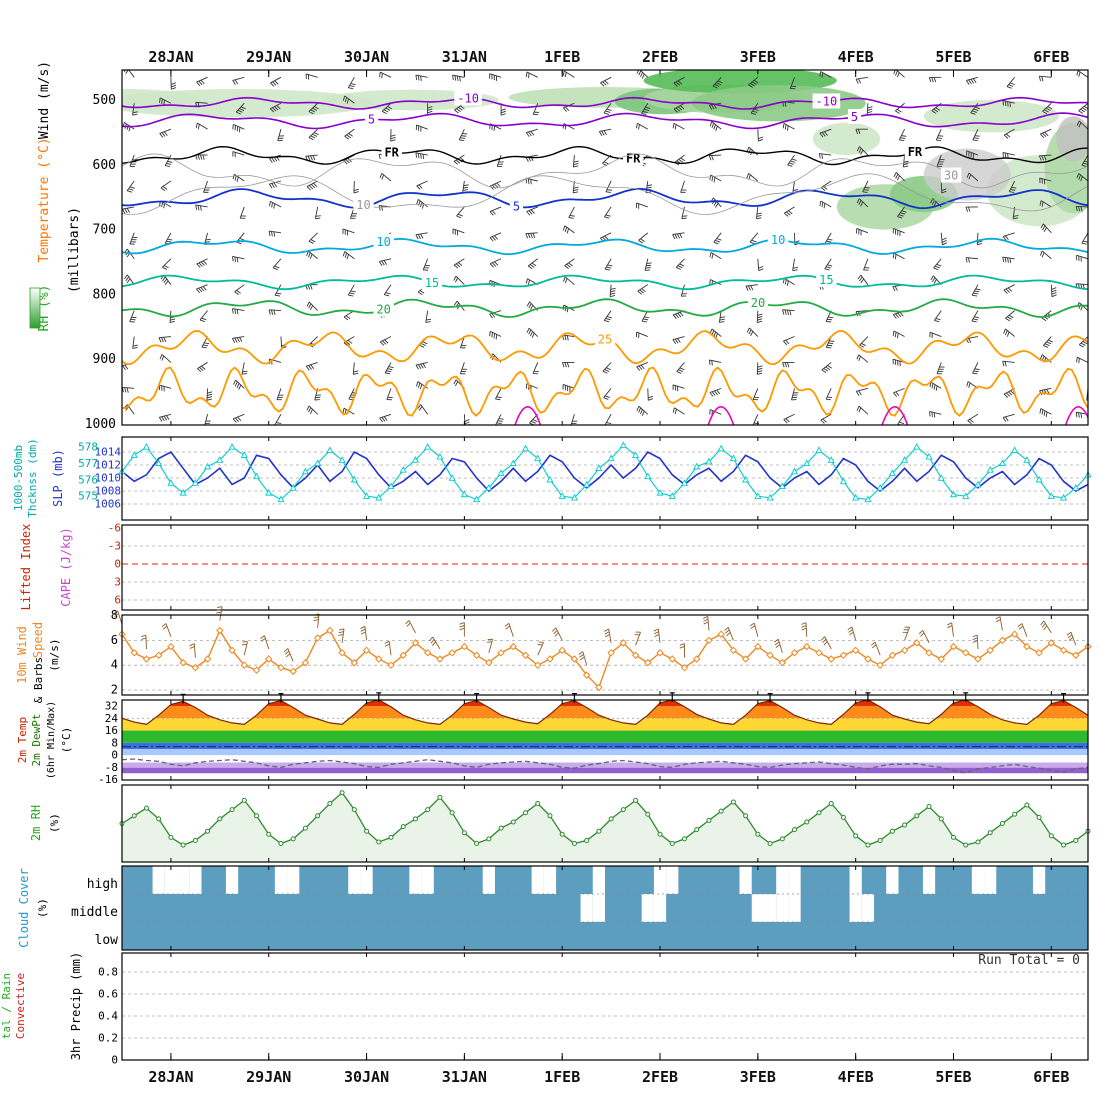 Image resolution: width=1100 pixels, height=1100 pixels. What do you see at coordinates (76, 1006) in the screenshot?
I see `svg-text: 3hr Precip (mm)` at bounding box center [76, 1006].